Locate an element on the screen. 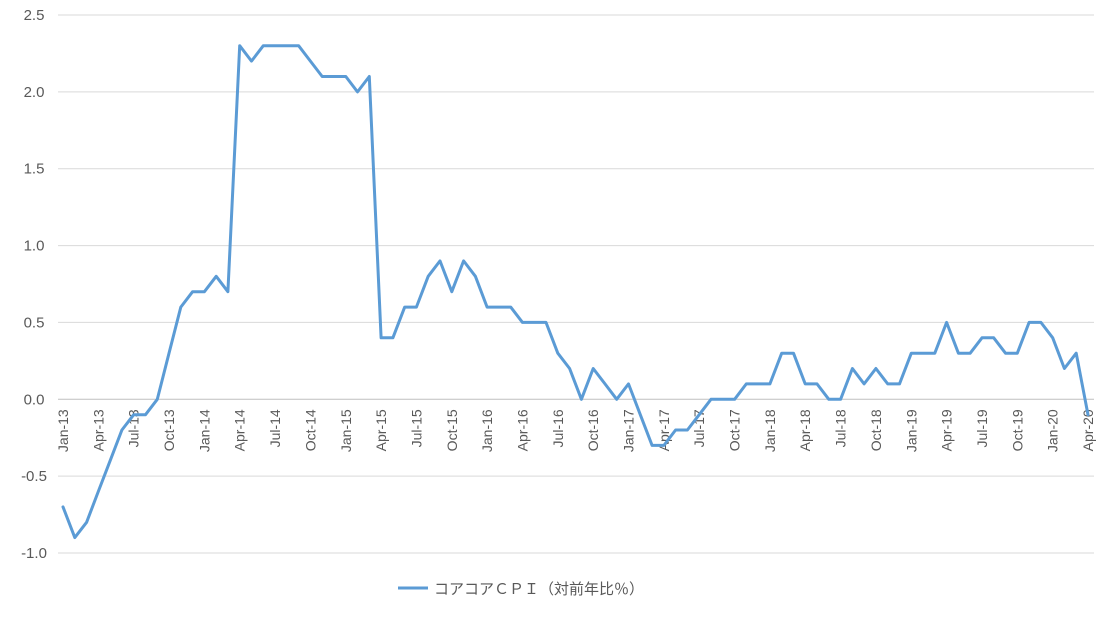 The width and height of the screenshot is (1106, 619). x-tick-label: Oct-15 is located at coordinates (452, 430).